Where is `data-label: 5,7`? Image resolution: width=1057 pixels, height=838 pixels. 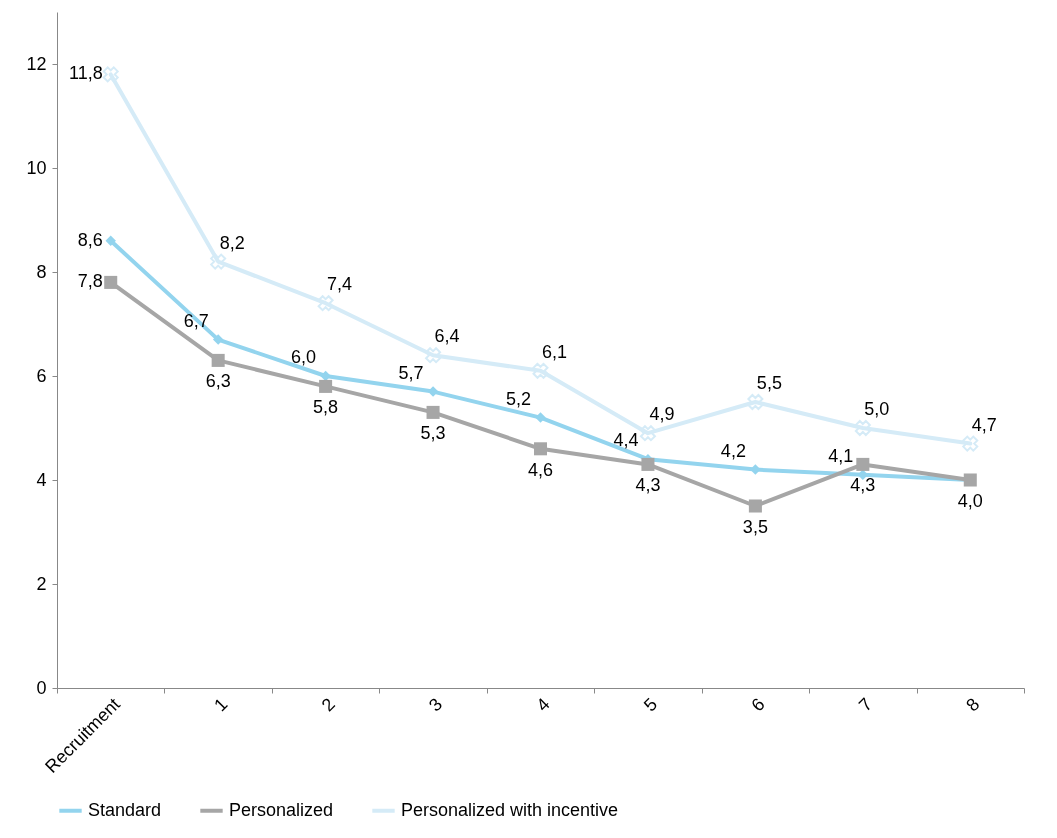 data-label: 5,7 is located at coordinates (411, 372).